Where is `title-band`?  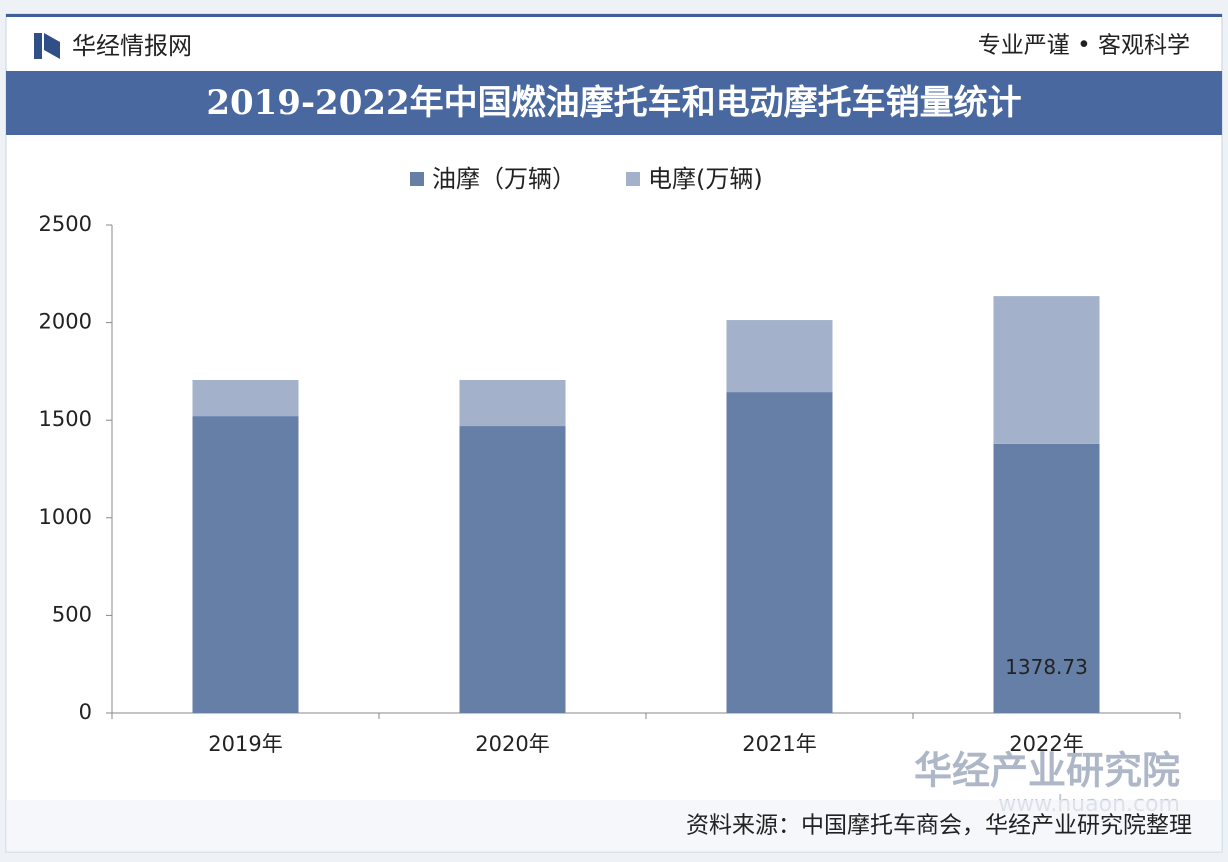
title-band is located at coordinates (614, 103).